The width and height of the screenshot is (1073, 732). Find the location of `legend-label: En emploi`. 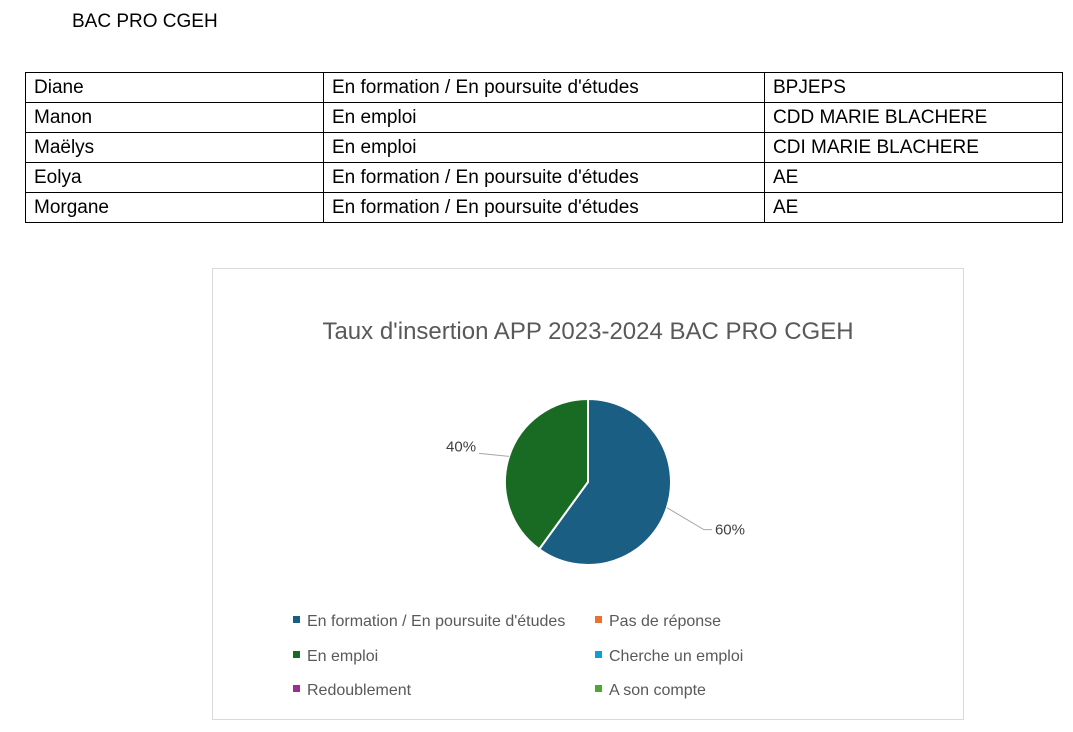

legend-label: En emploi is located at coordinates (342, 656).